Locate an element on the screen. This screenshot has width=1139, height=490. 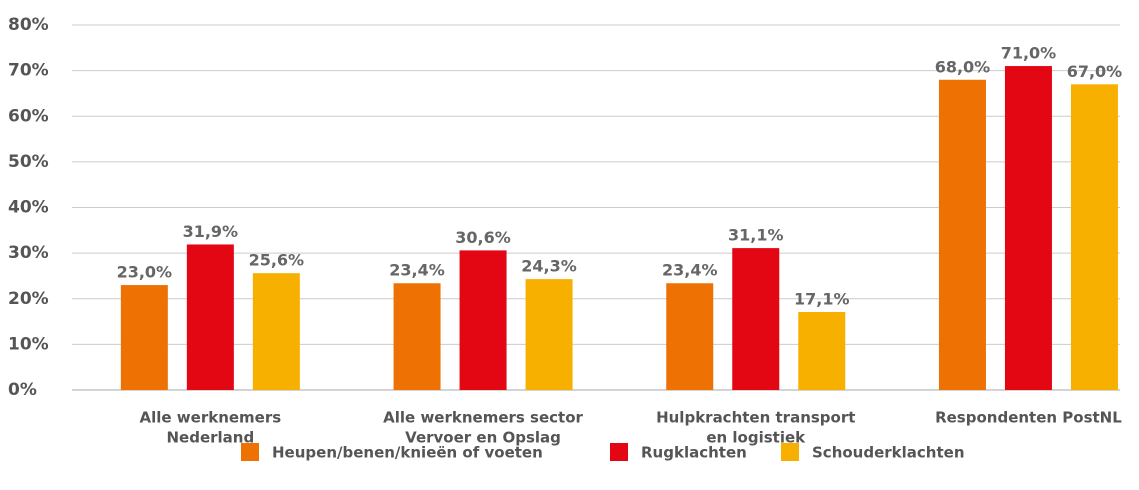
data-label: 67,0% is located at coordinates (1095, 71).